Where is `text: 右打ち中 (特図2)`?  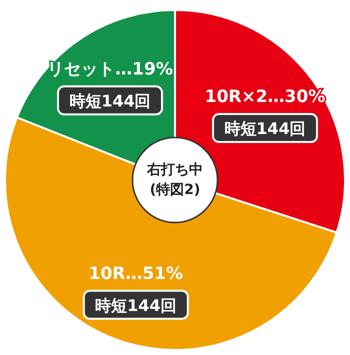 text: 右打ち中 (特図2) is located at coordinates (174, 180).